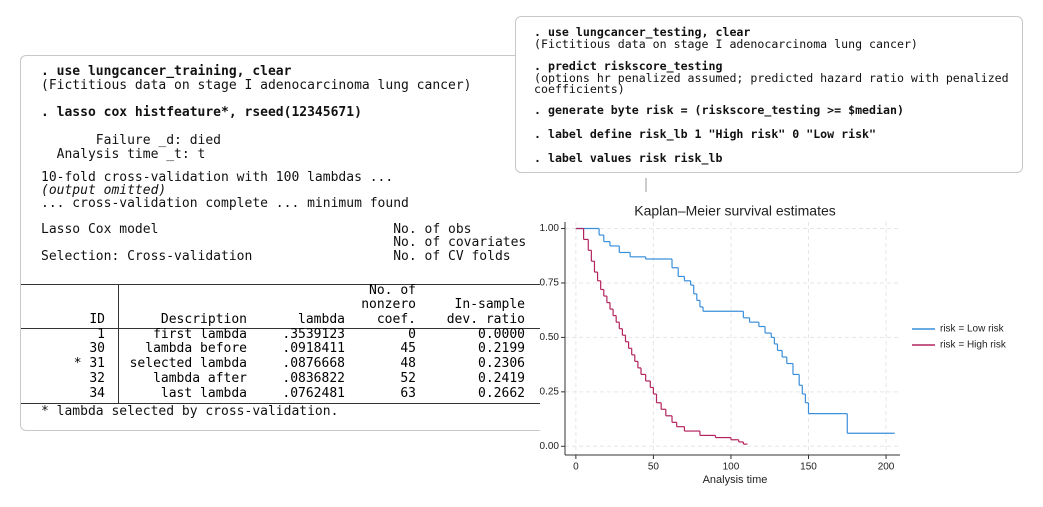 This screenshot has width=1043, height=507. What do you see at coordinates (313, 393) in the screenshot?
I see `table-cell: .0762481` at bounding box center [313, 393].